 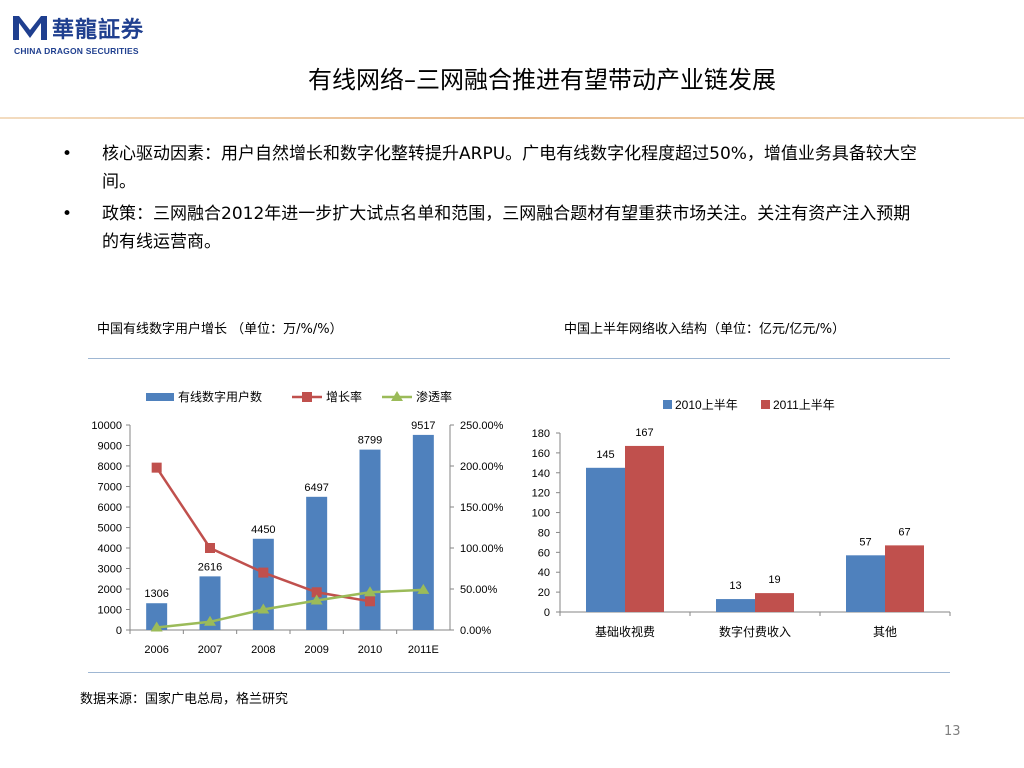 What do you see at coordinates (220, 396) in the screenshot?
I see `legend-label: 有线数字用户数` at bounding box center [220, 396].